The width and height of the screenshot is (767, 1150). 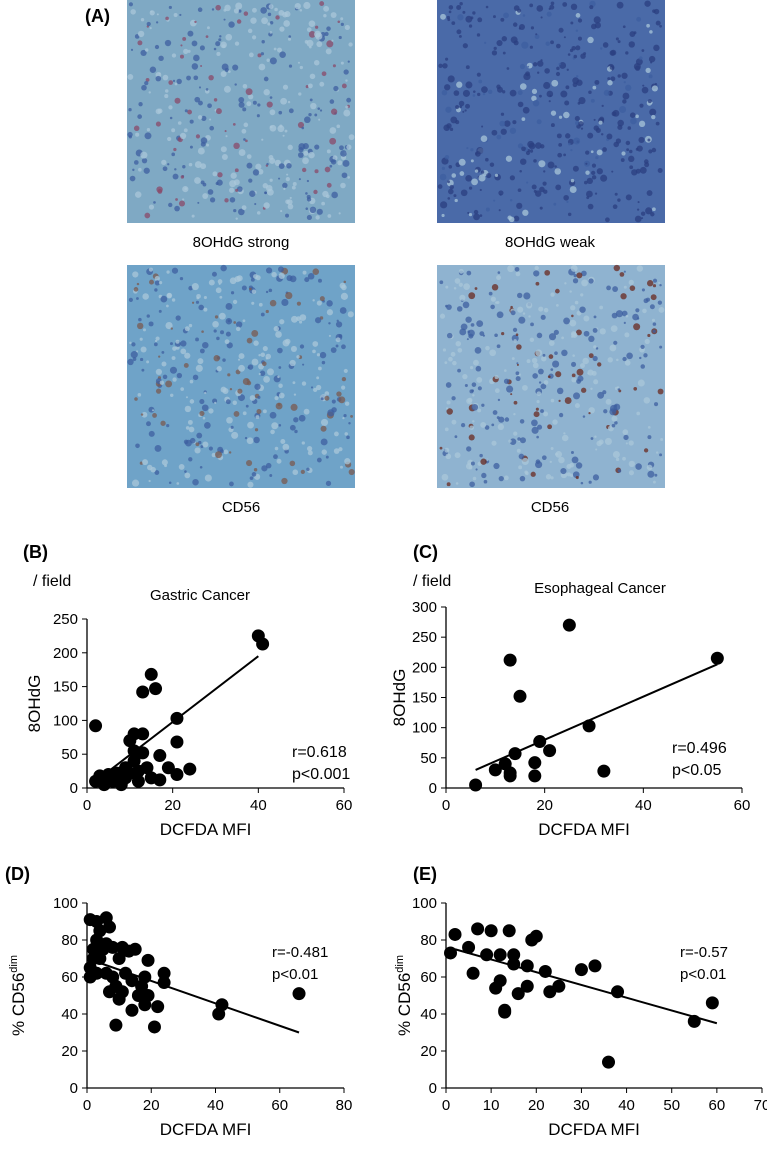 I want to click on y-tick-label: 20, so click(x=428, y=1051).